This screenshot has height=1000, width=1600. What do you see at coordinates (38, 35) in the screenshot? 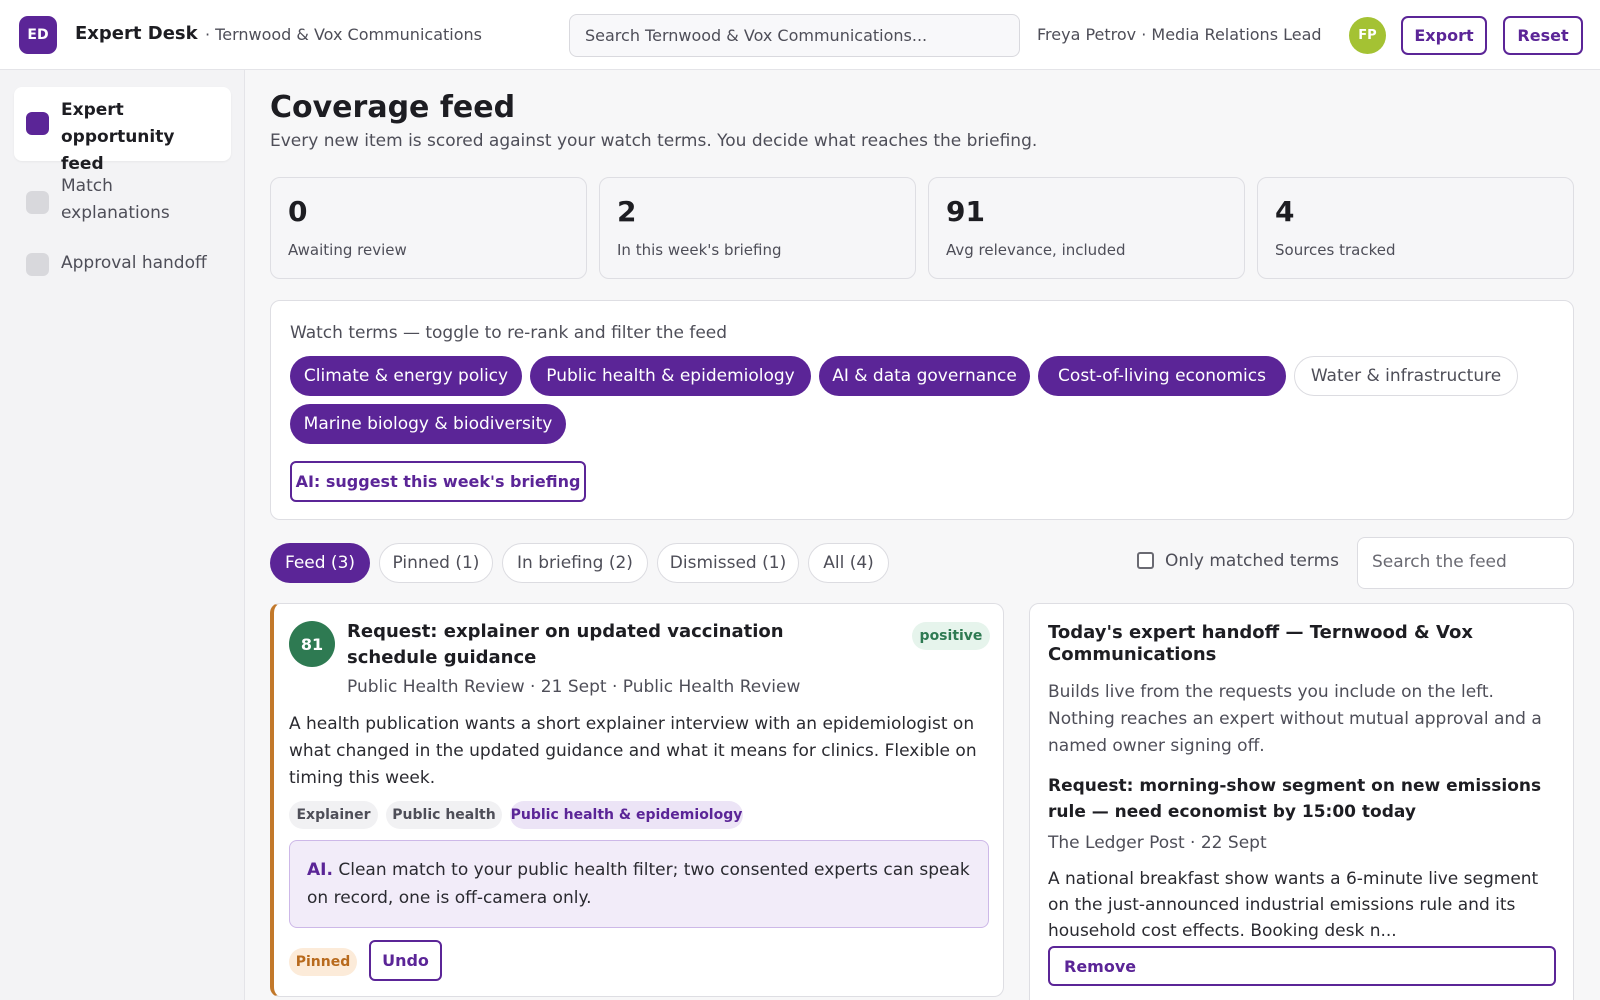
I see `app-logo: ED` at bounding box center [38, 35].